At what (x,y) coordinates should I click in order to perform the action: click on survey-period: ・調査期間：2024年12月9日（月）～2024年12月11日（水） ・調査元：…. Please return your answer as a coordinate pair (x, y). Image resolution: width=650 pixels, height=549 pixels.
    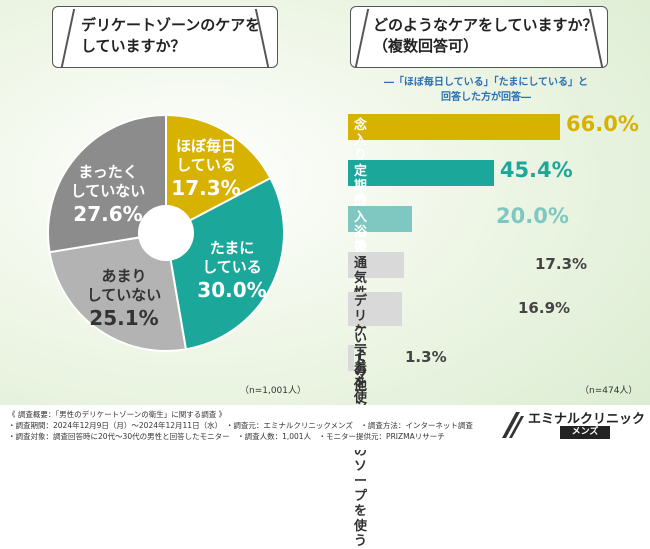
    Looking at the image, I should click on (240, 425).